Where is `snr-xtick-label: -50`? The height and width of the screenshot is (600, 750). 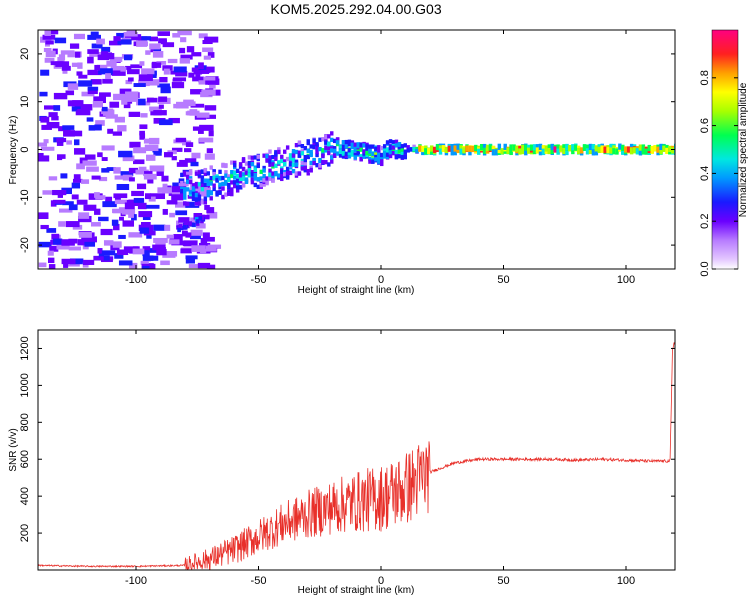
snr-xtick-label: -50 is located at coordinates (259, 581).